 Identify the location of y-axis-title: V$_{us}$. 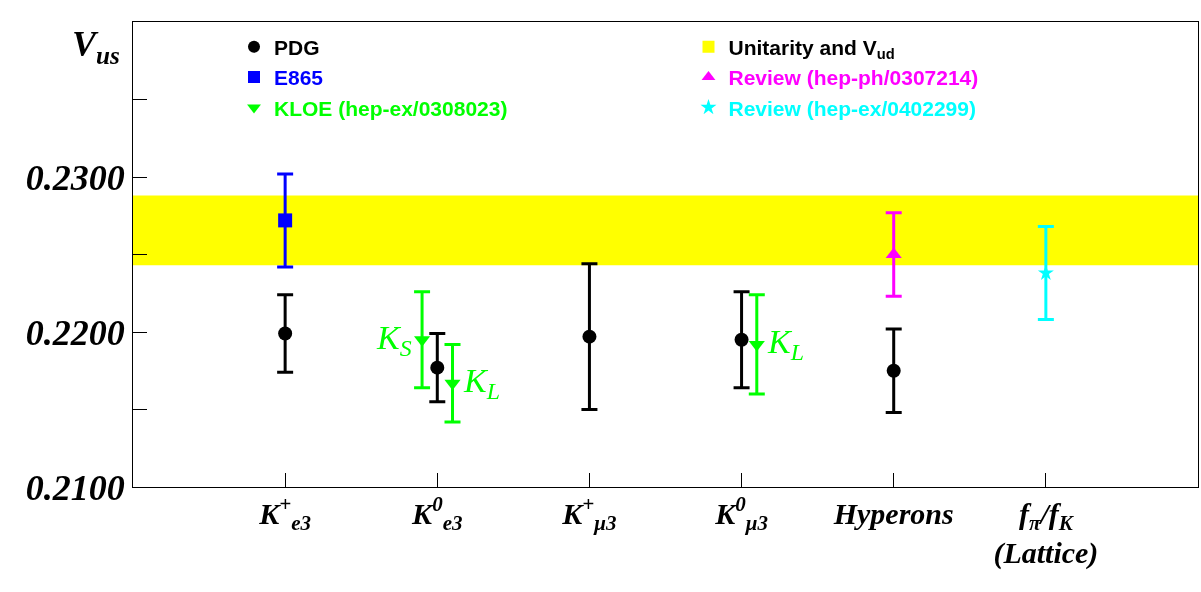
(96, 46).